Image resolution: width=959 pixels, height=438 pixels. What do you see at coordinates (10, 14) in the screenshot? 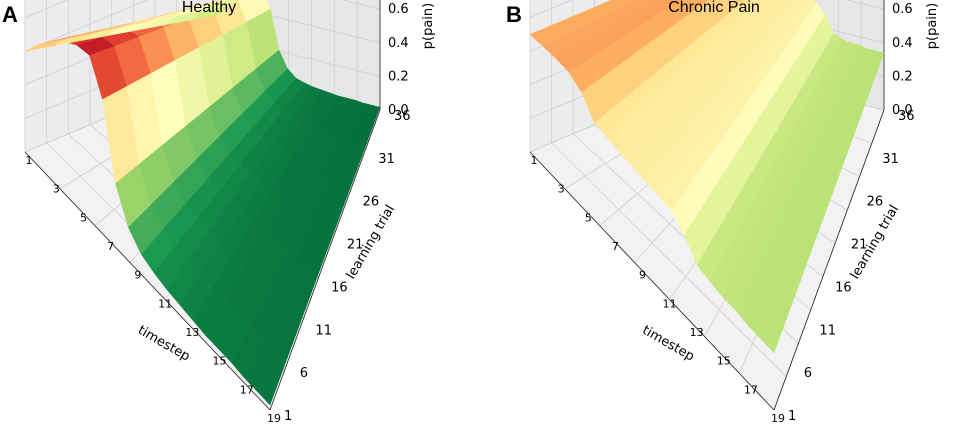
I see `panel-letter: A` at bounding box center [10, 14].